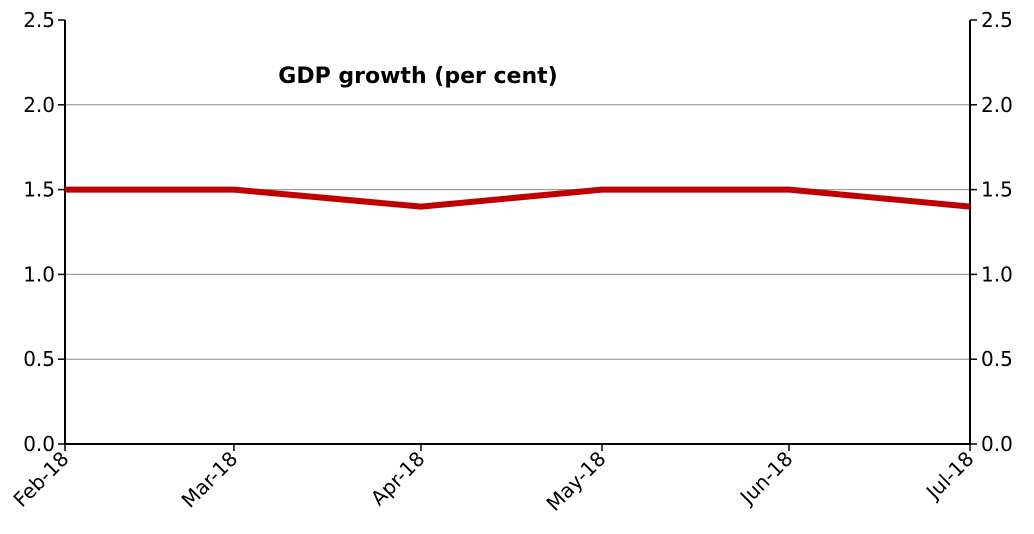  I want to click on y-tick-label-left: 0.0, so click(39, 444).